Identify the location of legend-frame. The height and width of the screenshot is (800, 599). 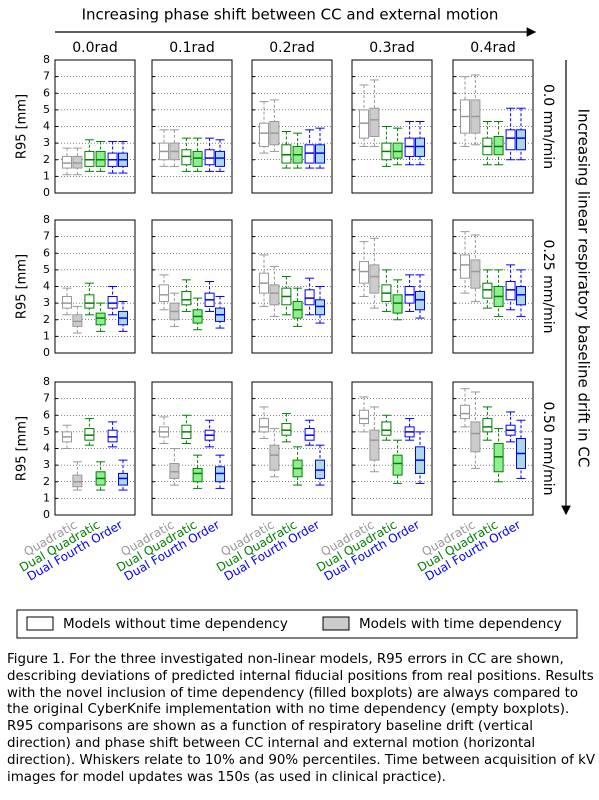
(297, 624).